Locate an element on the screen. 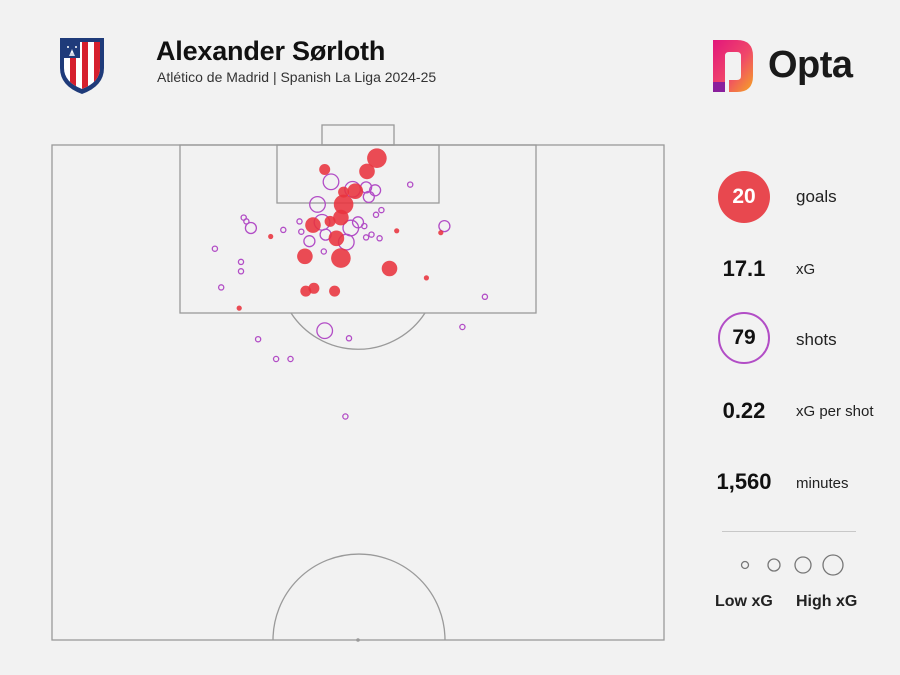 The image size is (900, 675). goals-value: 20 is located at coordinates (744, 196).